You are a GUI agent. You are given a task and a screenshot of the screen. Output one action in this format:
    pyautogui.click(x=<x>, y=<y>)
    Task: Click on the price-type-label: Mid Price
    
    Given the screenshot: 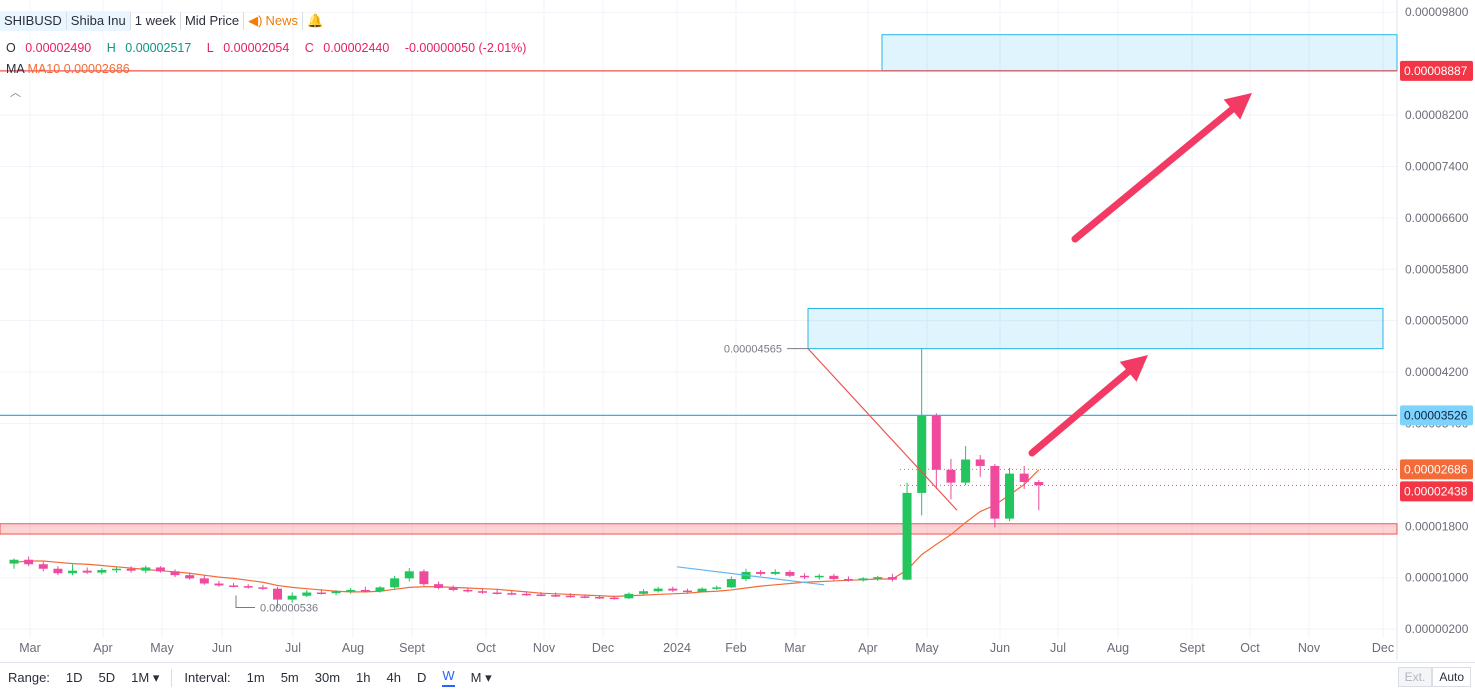 What is the action you would take?
    pyautogui.click(x=212, y=20)
    